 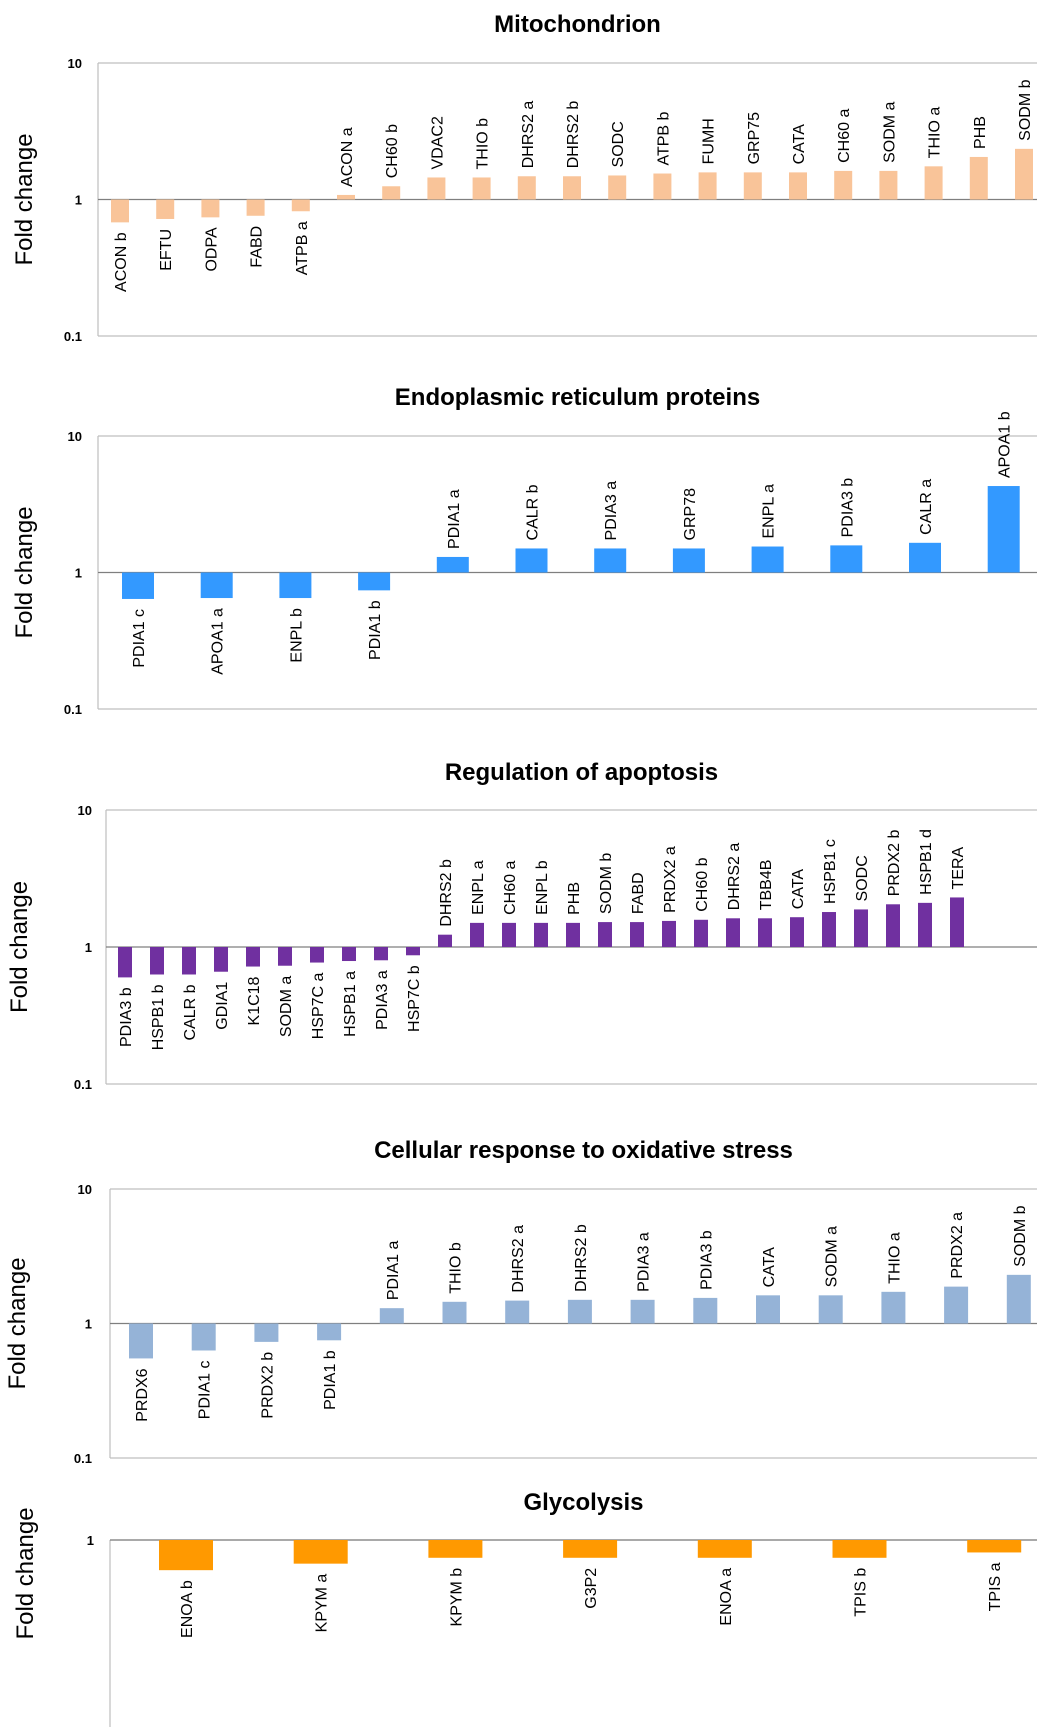 What do you see at coordinates (1020, 1235) in the screenshot?
I see `bar-label: SODM b` at bounding box center [1020, 1235].